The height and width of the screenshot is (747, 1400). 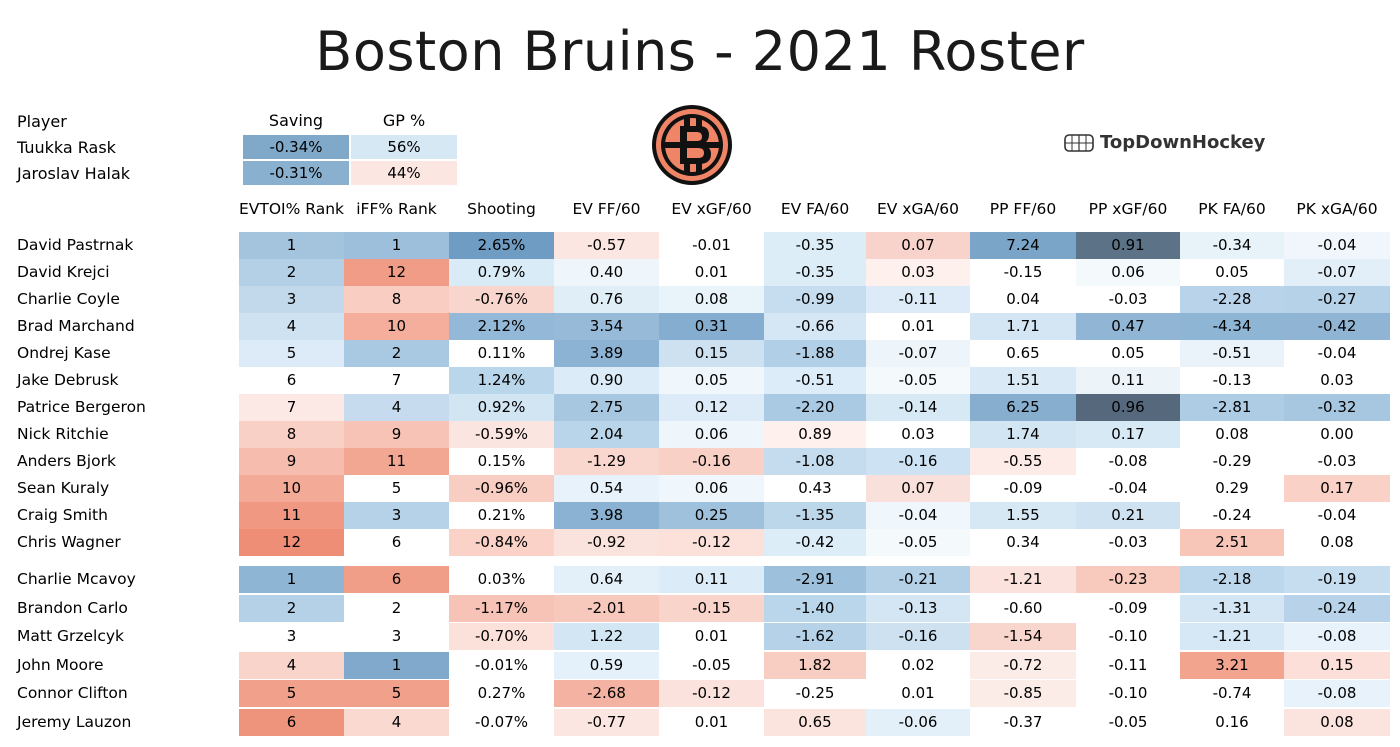 What do you see at coordinates (918, 722) in the screenshot?
I see `stat-cell: -0.06` at bounding box center [918, 722].